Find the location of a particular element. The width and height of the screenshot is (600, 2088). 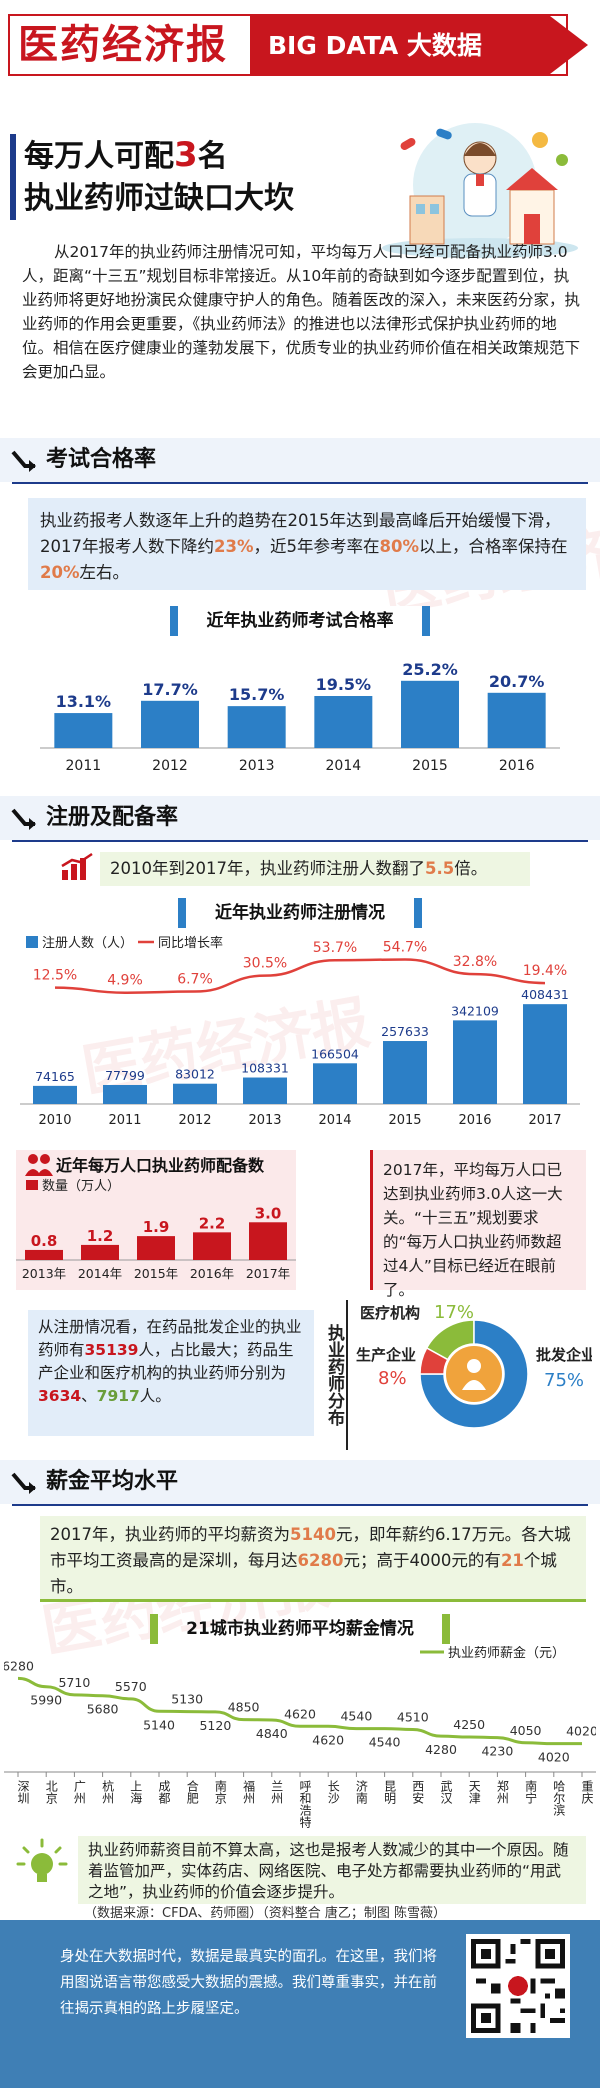

data-label: 257633 is located at coordinates (405, 1031).